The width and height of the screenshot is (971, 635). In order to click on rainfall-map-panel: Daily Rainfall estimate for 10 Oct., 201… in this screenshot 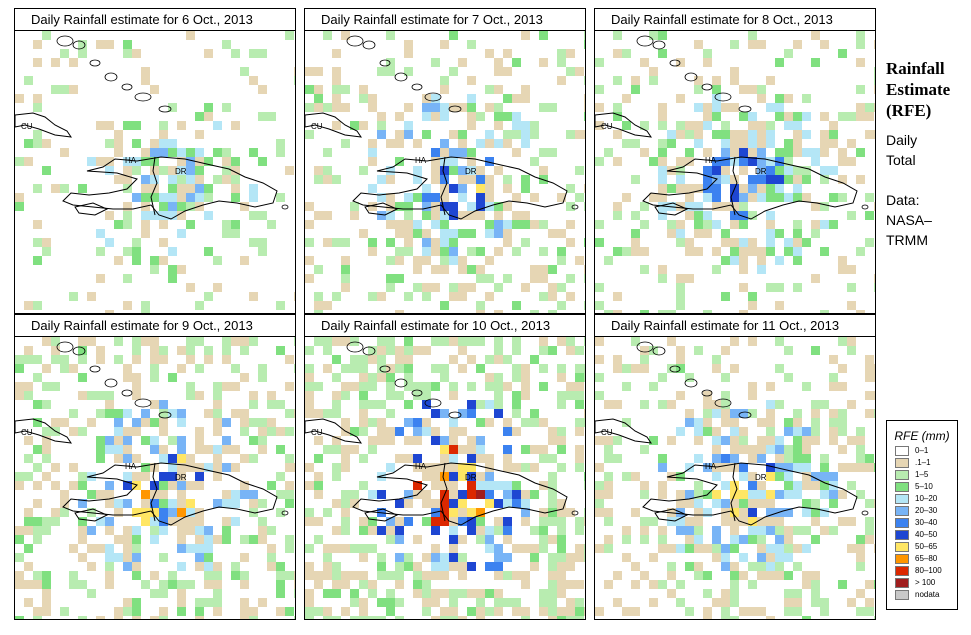, I will do `click(445, 467)`.